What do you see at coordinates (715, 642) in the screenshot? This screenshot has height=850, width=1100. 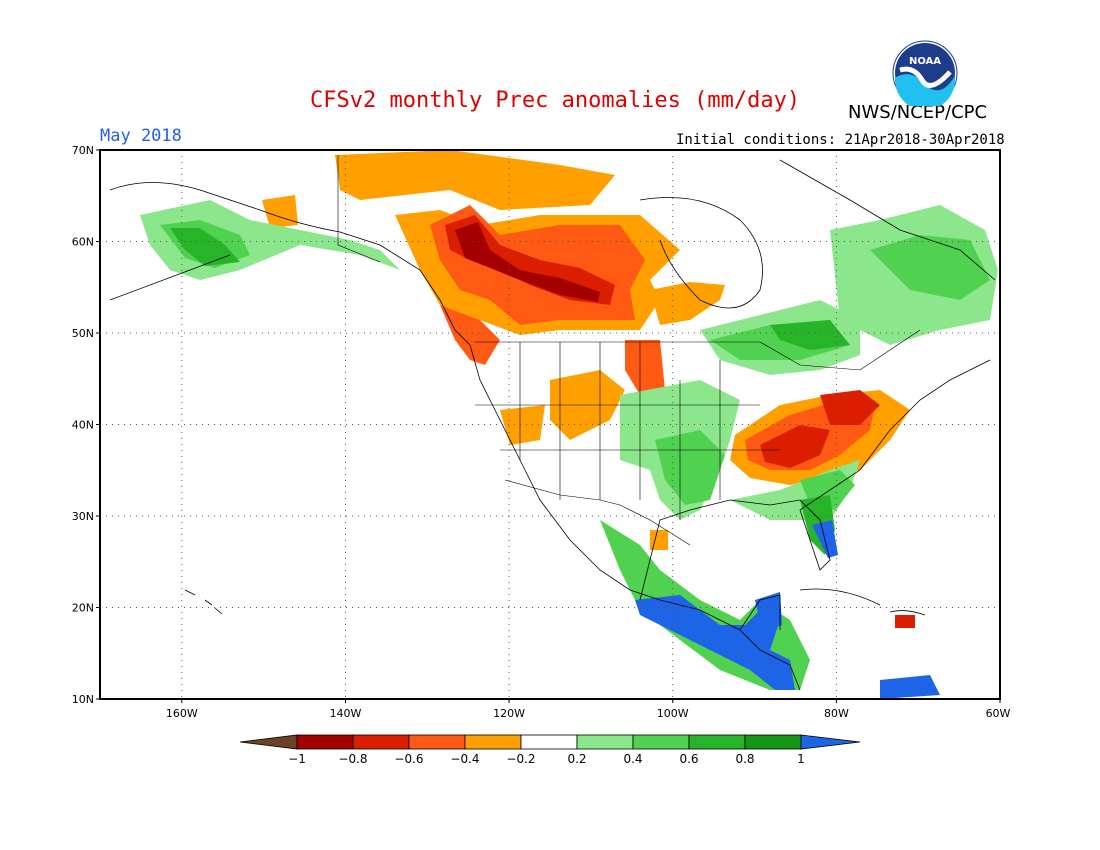 I see `anomaly-region-mexico-blue` at bounding box center [715, 642].